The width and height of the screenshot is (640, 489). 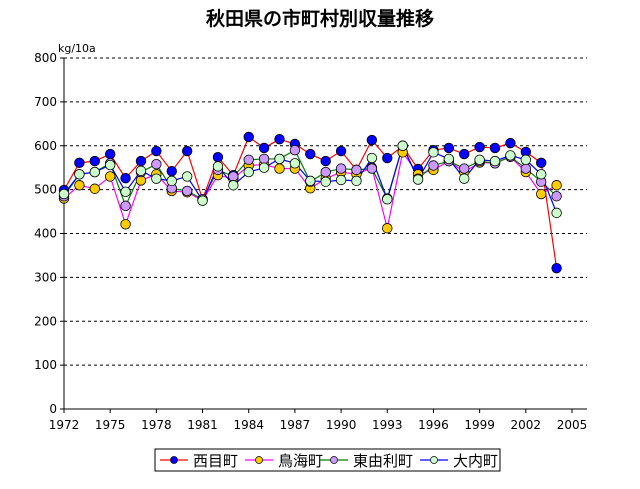 What do you see at coordinates (341, 425) in the screenshot?
I see `x-tick-label: 1990` at bounding box center [341, 425].